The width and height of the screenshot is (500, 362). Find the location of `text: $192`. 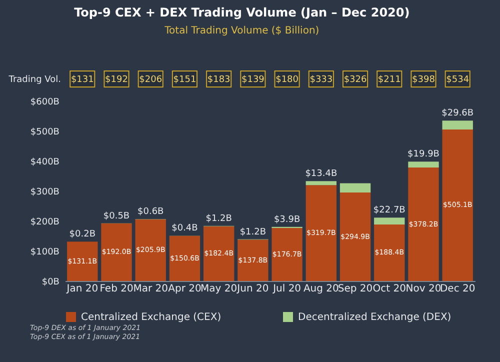

text: $192 is located at coordinates (116, 80).